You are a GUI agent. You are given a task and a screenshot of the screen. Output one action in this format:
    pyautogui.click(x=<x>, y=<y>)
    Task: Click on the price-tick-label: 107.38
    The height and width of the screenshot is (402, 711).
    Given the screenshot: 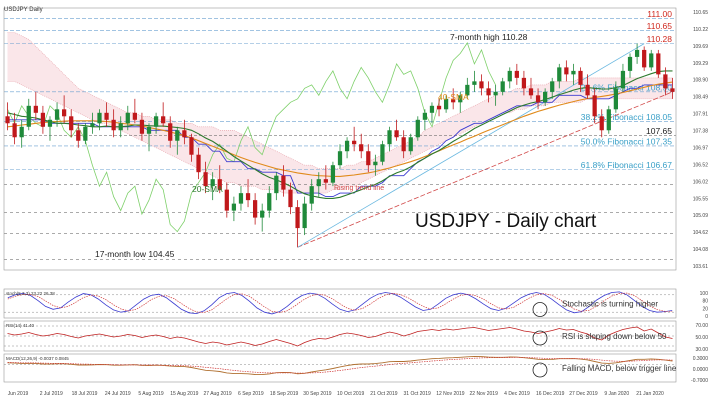 What is the action you would take?
    pyautogui.click(x=701, y=132)
    